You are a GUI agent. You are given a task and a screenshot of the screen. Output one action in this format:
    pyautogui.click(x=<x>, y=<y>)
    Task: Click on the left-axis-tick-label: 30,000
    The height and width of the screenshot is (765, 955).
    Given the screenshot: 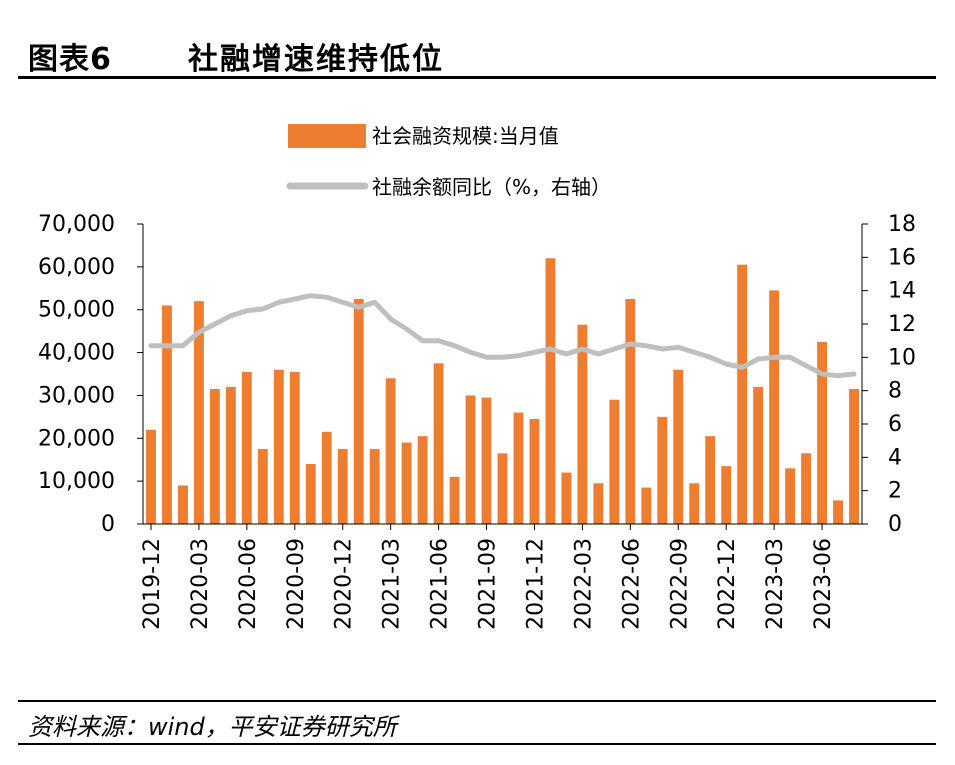 What is the action you would take?
    pyautogui.click(x=76, y=395)
    